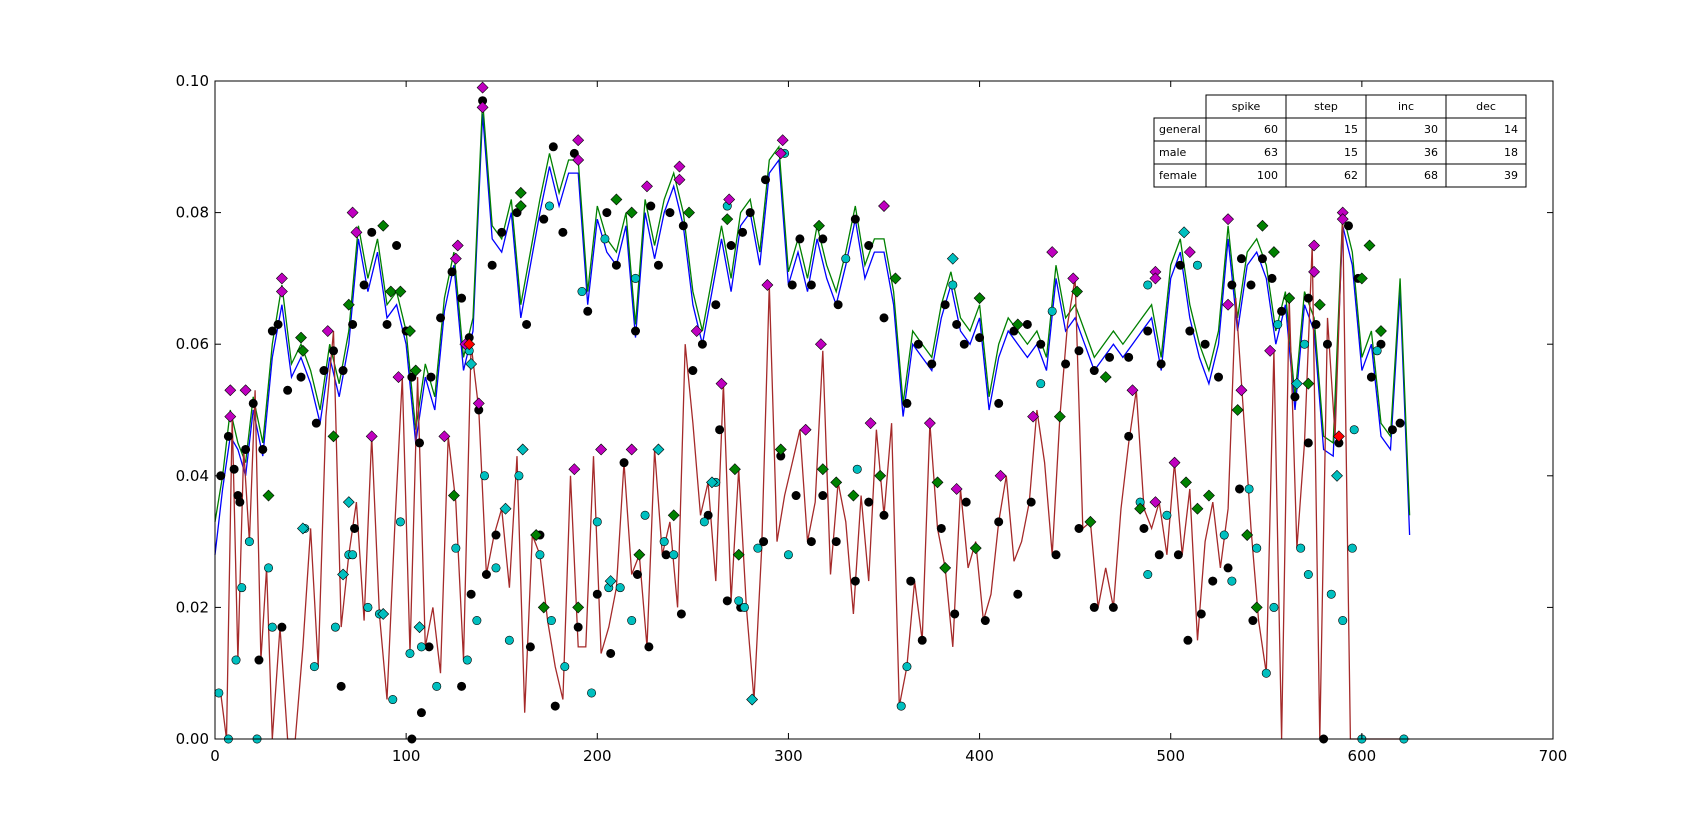 The height and width of the screenshot is (813, 1707). Describe the element at coordinates (1180, 129) in the screenshot. I see `table-row-label: general` at that location.